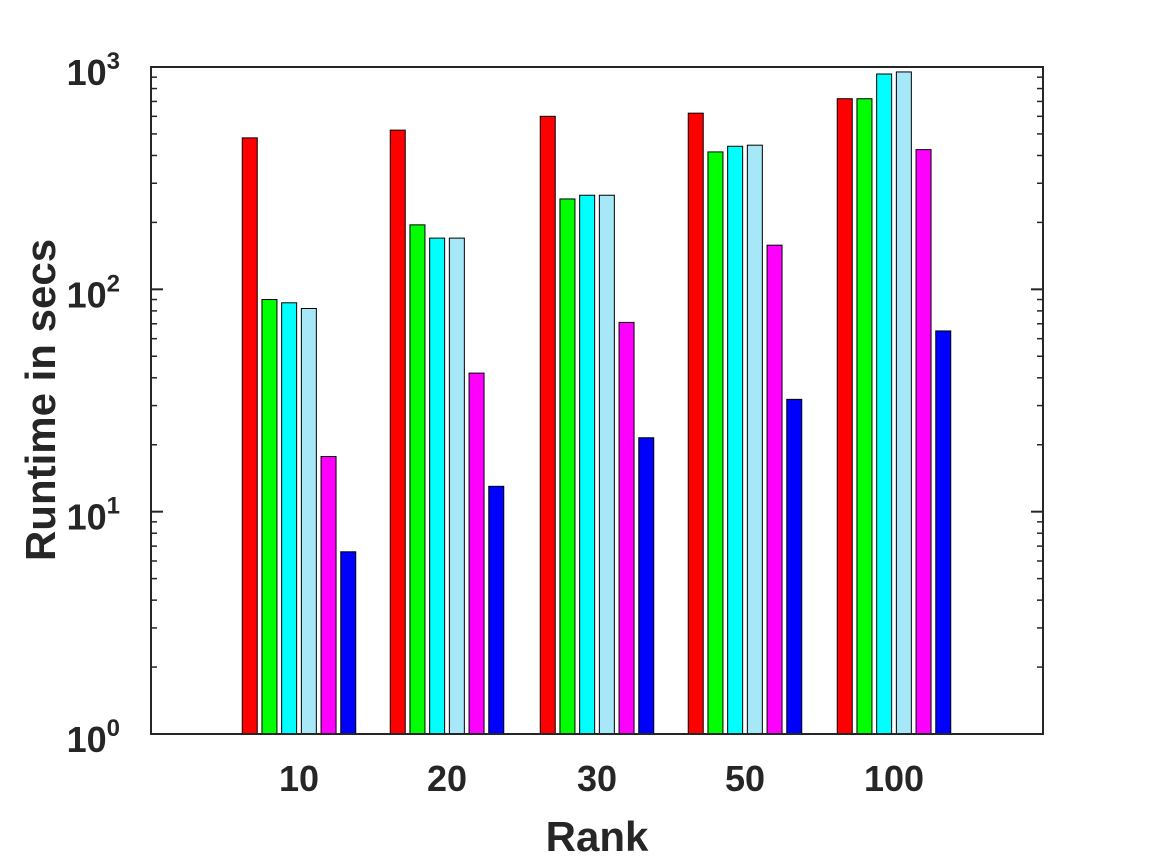  I want to click on x-tick-label: 10, so click(299, 778).